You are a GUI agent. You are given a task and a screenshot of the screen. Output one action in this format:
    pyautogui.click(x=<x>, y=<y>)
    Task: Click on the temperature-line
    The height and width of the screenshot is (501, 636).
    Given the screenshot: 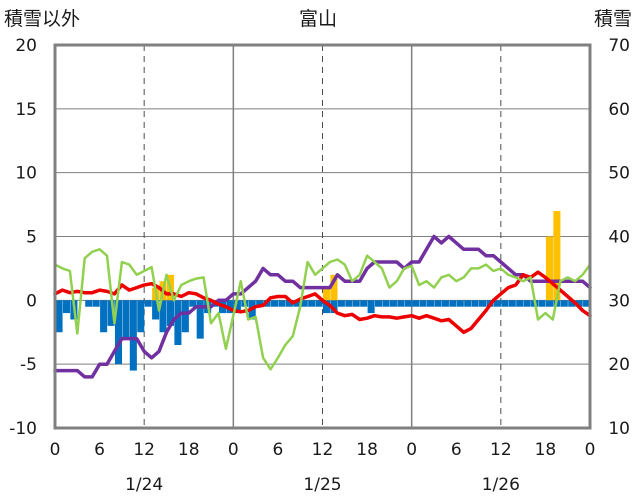 What is the action you would take?
    pyautogui.click(x=322, y=302)
    